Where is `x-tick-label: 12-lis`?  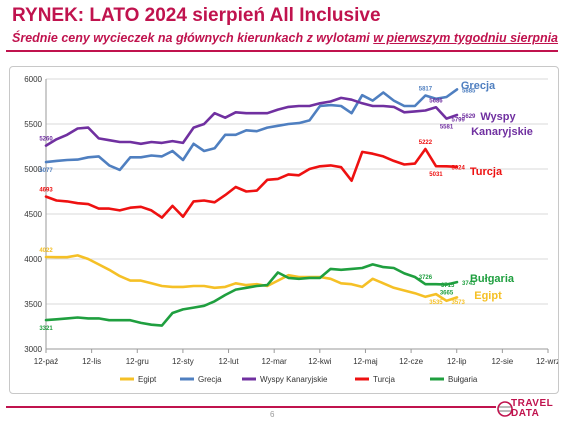 x-tick-label: 12-lis is located at coordinates (91, 361).